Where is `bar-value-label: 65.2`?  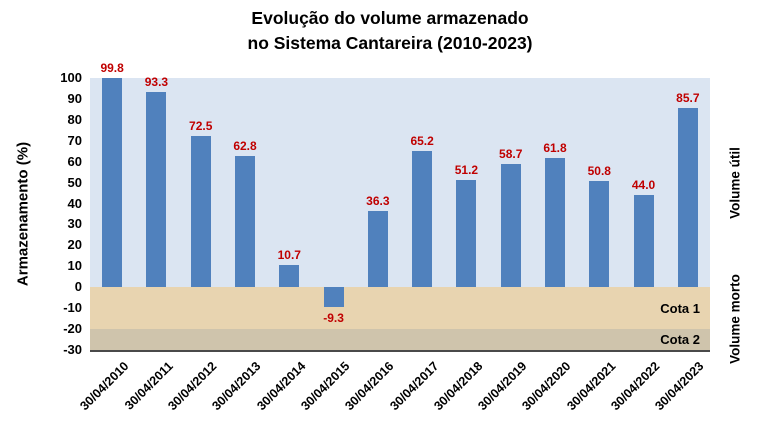
bar-value-label: 65.2 is located at coordinates (422, 140).